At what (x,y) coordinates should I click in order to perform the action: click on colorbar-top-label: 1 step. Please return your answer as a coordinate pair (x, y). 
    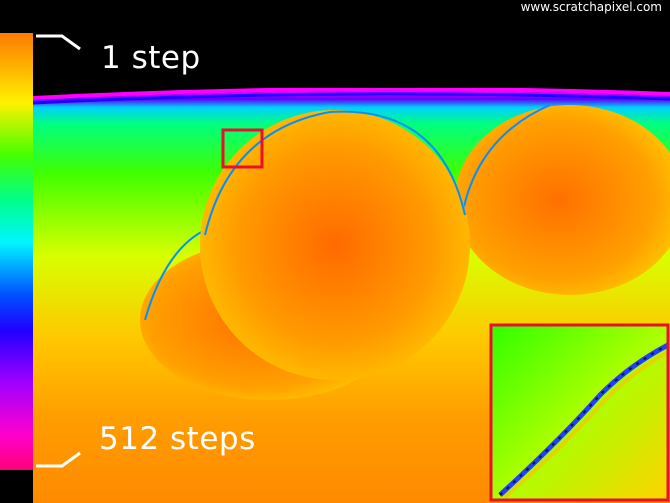
    Looking at the image, I should click on (151, 58).